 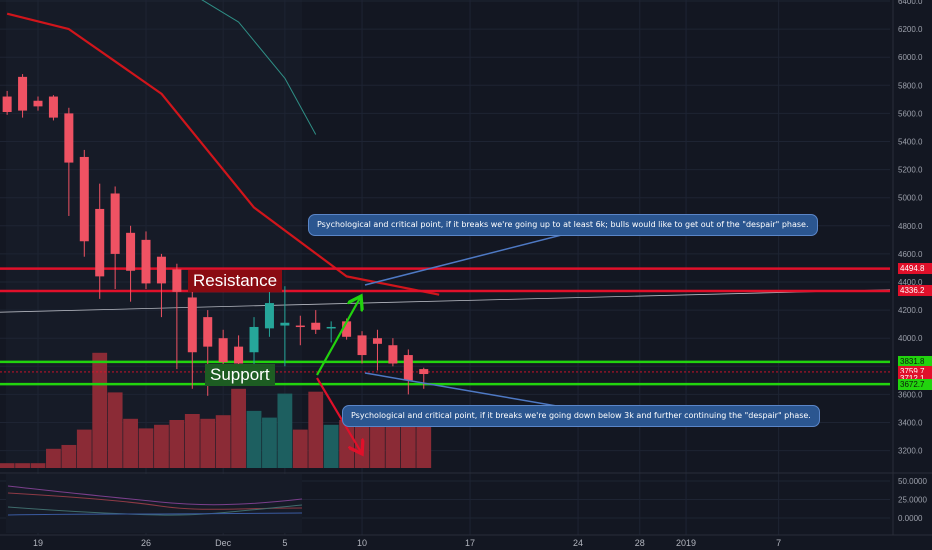 I want to click on y-tick-label: 3400.0, so click(x=910, y=423).